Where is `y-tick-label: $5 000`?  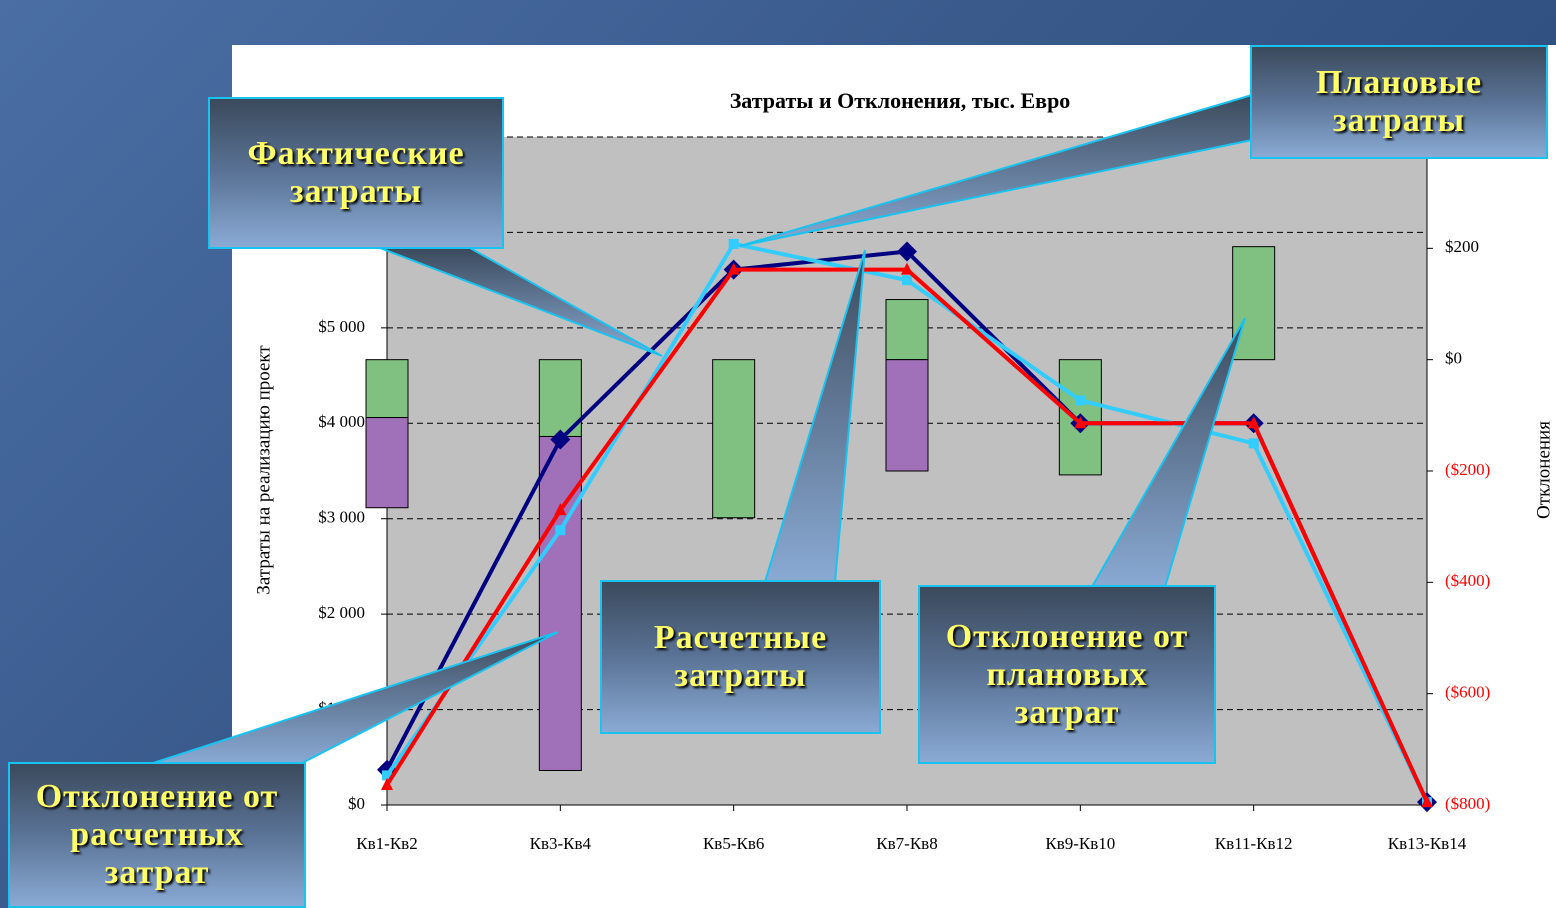 y-tick-label: $5 000 is located at coordinates (341, 326).